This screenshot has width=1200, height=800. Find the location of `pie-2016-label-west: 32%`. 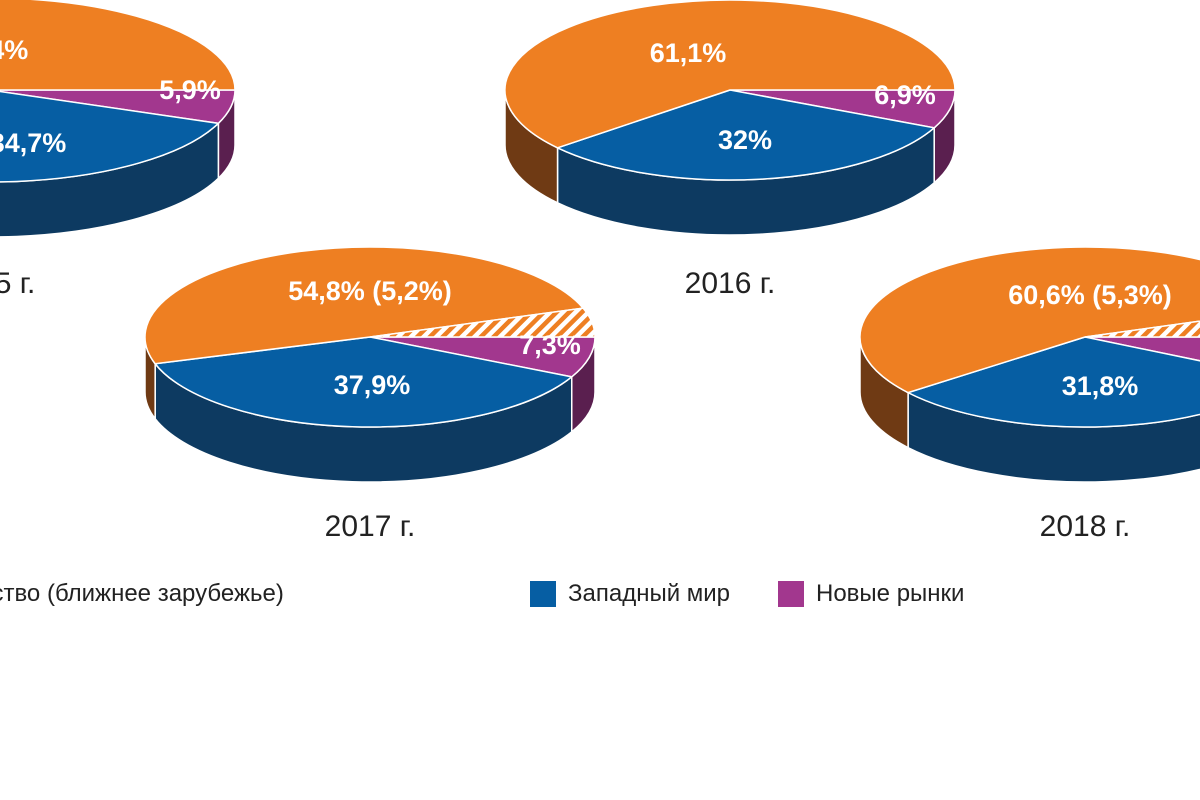

pie-2016-label-west: 32% is located at coordinates (745, 140).